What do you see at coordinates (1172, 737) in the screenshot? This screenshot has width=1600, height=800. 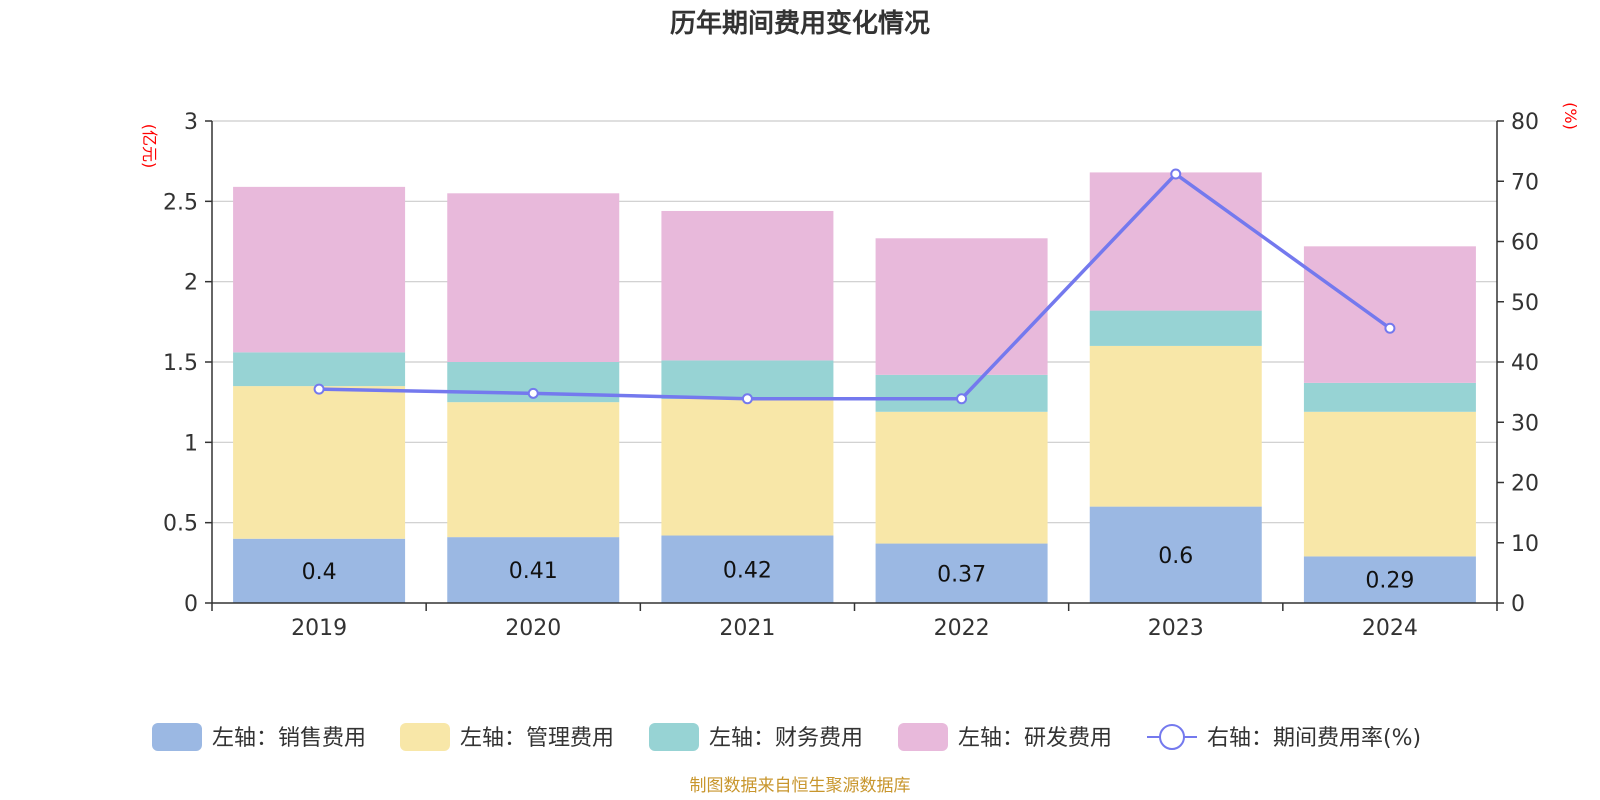 I see `legend-line-marker` at bounding box center [1172, 737].